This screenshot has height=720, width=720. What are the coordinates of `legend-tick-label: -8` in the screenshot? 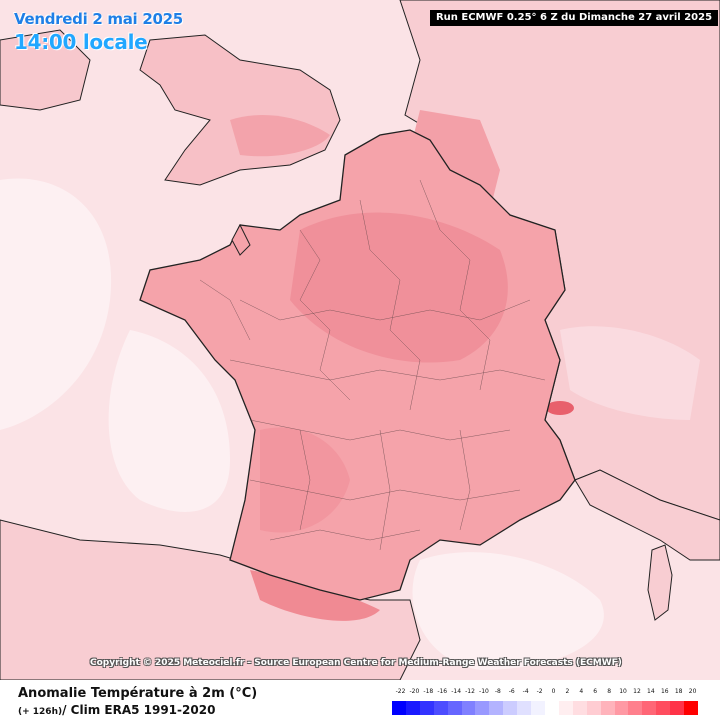 It's located at (497, 691).